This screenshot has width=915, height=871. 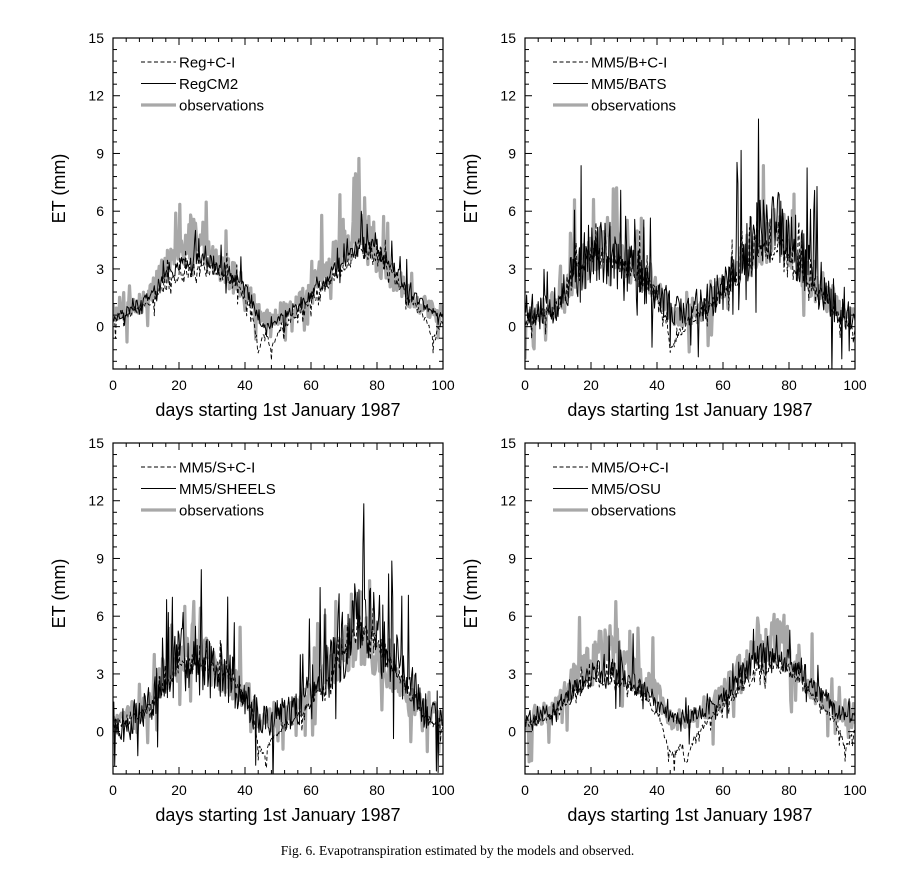 I want to click on legend-entry: Reg+C-I, so click(x=207, y=63).